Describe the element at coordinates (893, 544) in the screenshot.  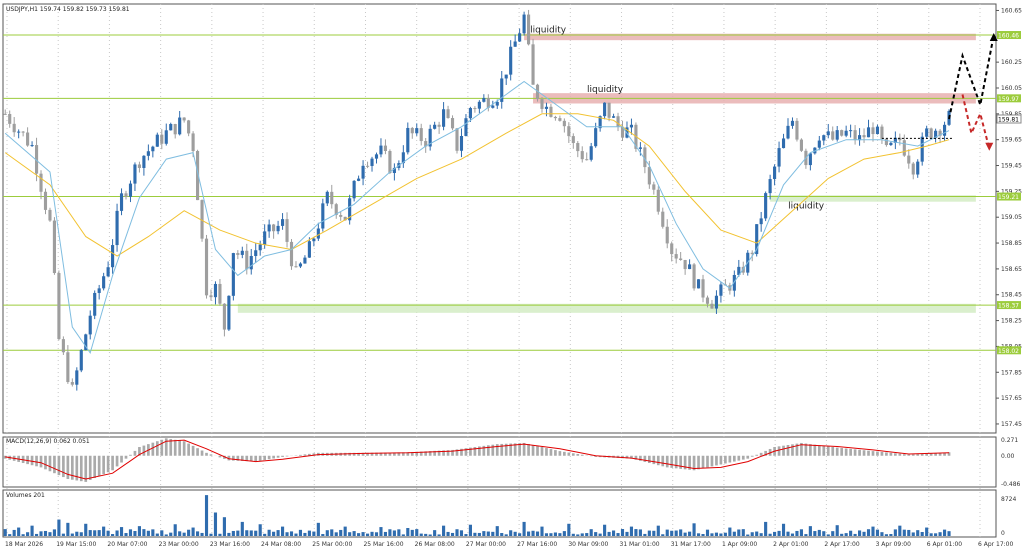
I see `time-tick-label: 3 Apr 09:00` at that location.